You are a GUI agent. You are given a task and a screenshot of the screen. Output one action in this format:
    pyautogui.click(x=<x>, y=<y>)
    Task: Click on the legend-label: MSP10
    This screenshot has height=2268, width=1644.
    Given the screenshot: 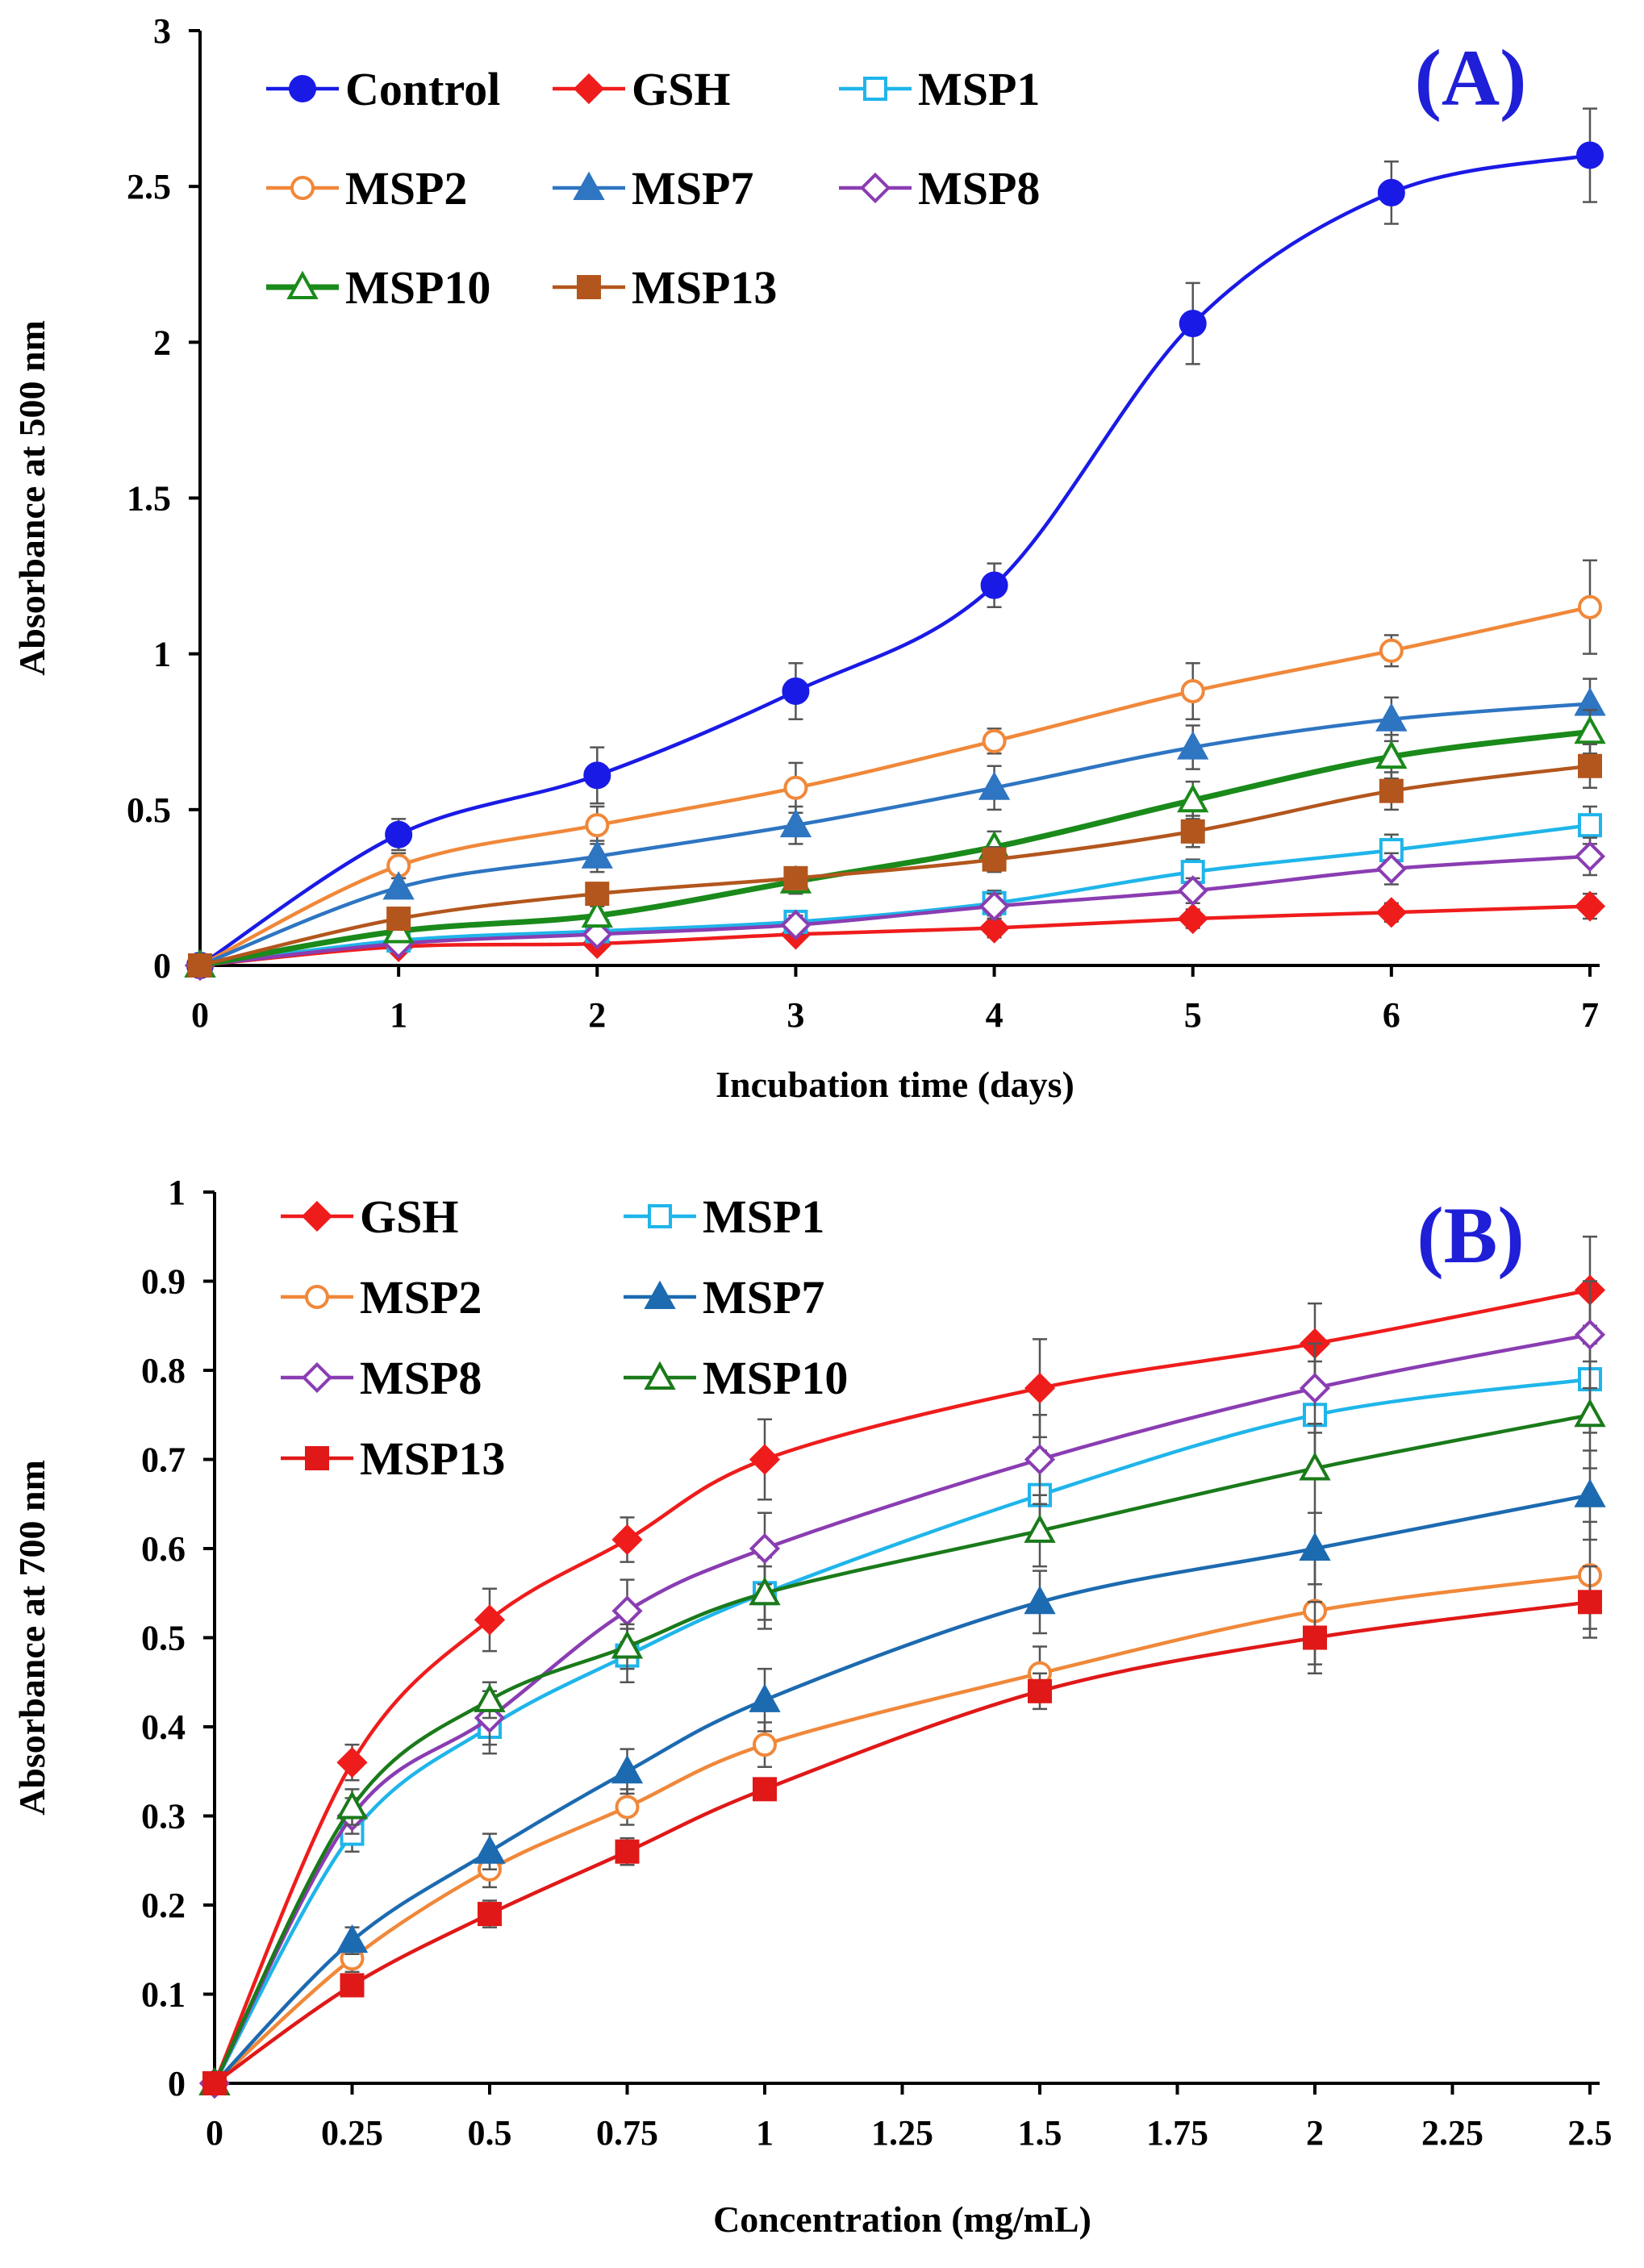 What is the action you would take?
    pyautogui.click(x=418, y=287)
    